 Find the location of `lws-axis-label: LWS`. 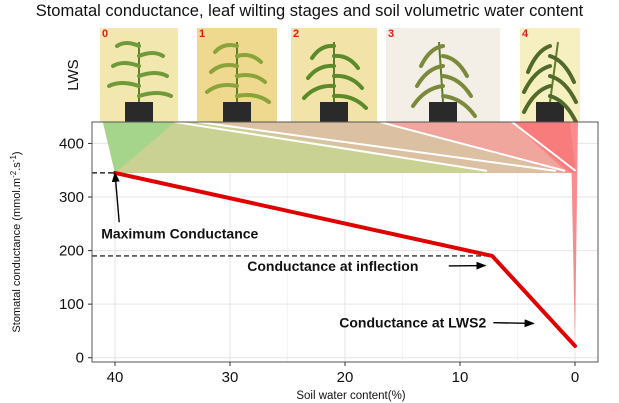

lws-axis-label: LWS is located at coordinates (73, 74).